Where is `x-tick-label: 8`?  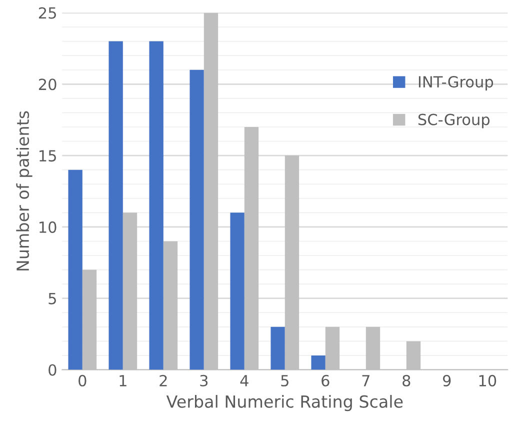
x-tick-label: 8 is located at coordinates (406, 380).